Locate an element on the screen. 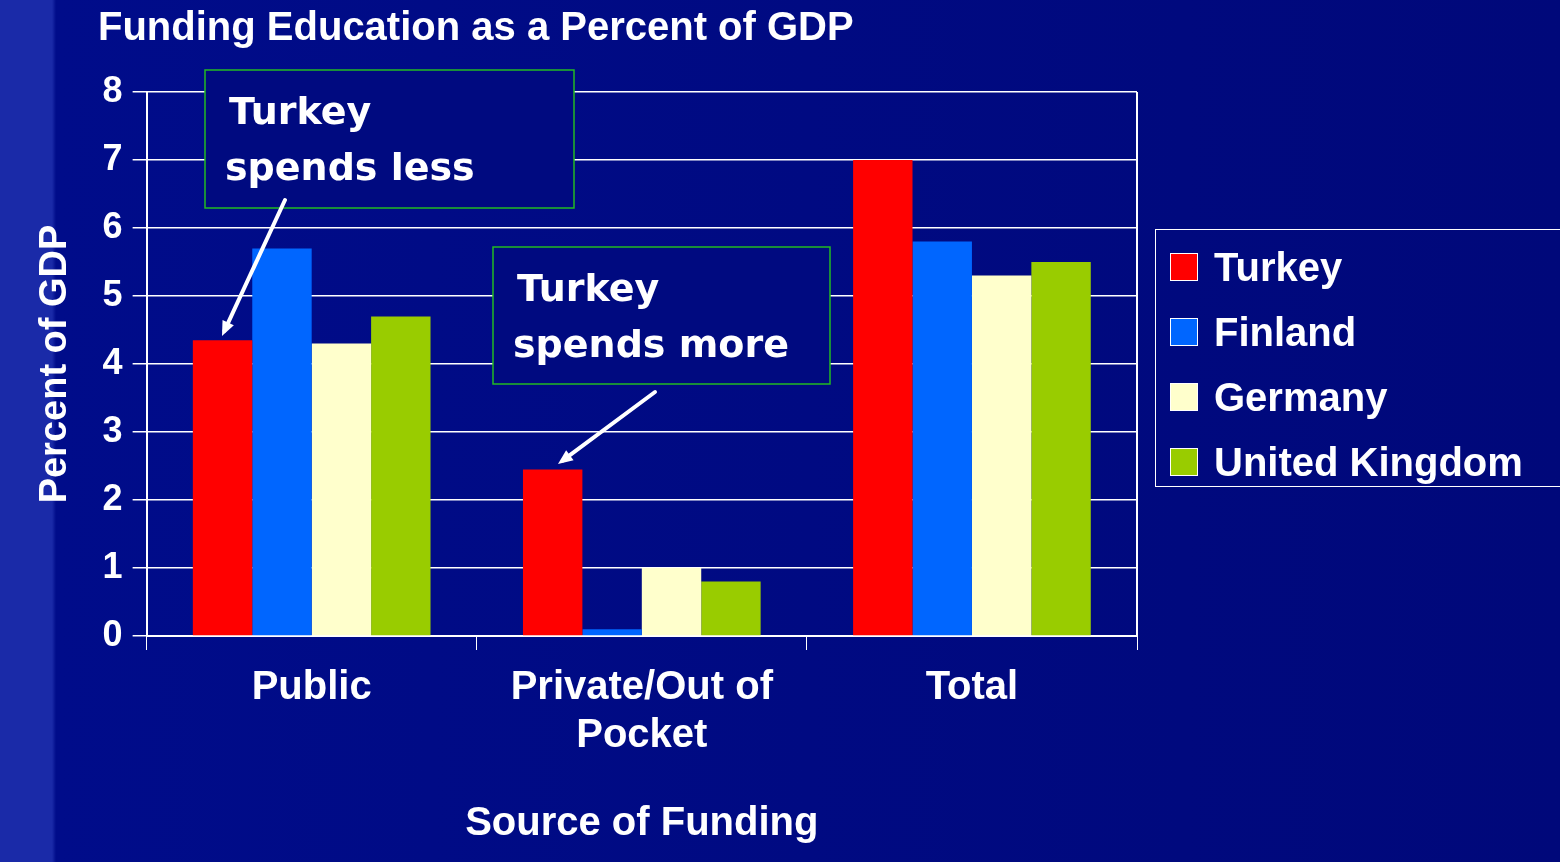 The height and width of the screenshot is (862, 1560). x-tick-label: Public is located at coordinates (311, 685).